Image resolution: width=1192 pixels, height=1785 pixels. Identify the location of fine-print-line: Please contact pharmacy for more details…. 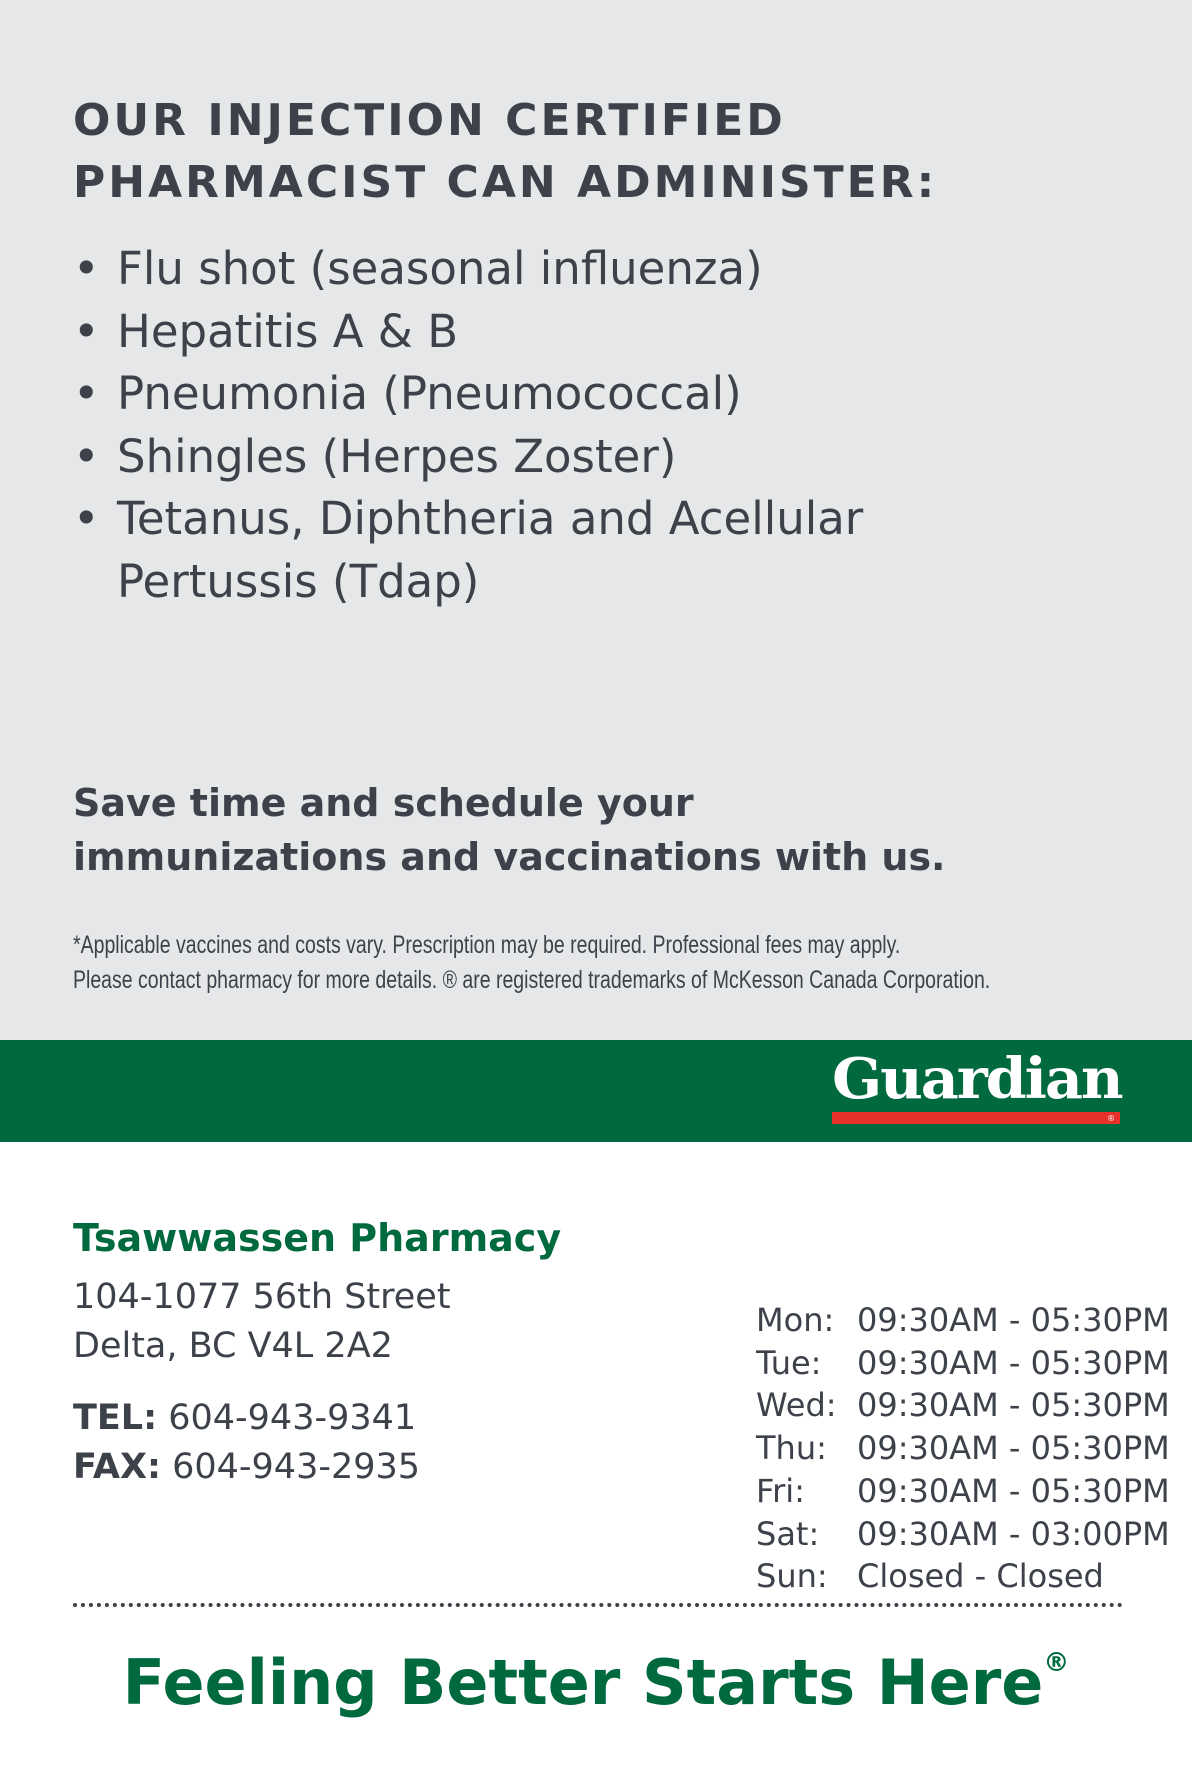
(532, 980).